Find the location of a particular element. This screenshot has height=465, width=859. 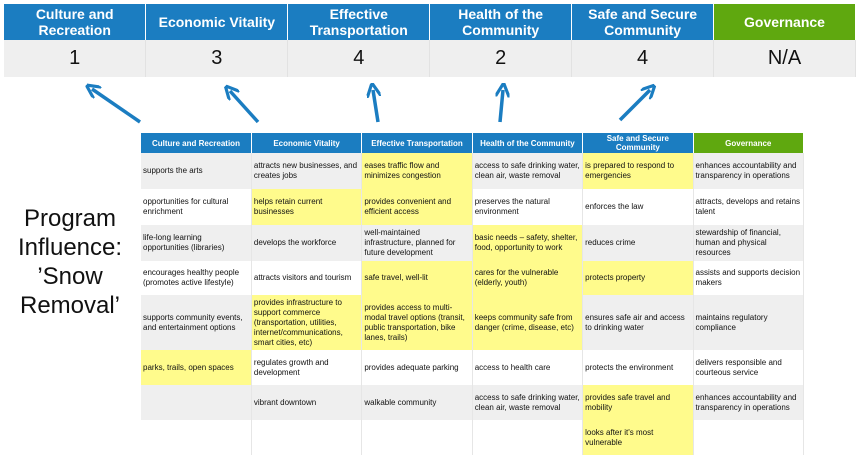

summary-score: 2 is located at coordinates (501, 58).